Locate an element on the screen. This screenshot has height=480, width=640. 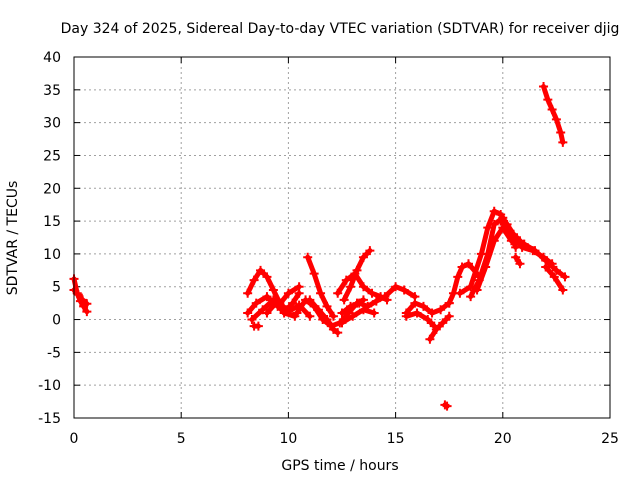
y-tick-label: 0 is located at coordinates (56, 321).